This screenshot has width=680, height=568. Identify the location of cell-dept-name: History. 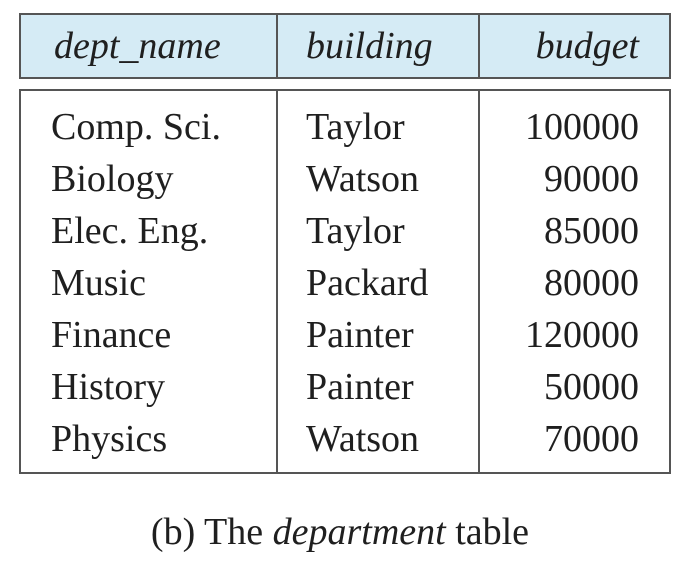
(108, 387).